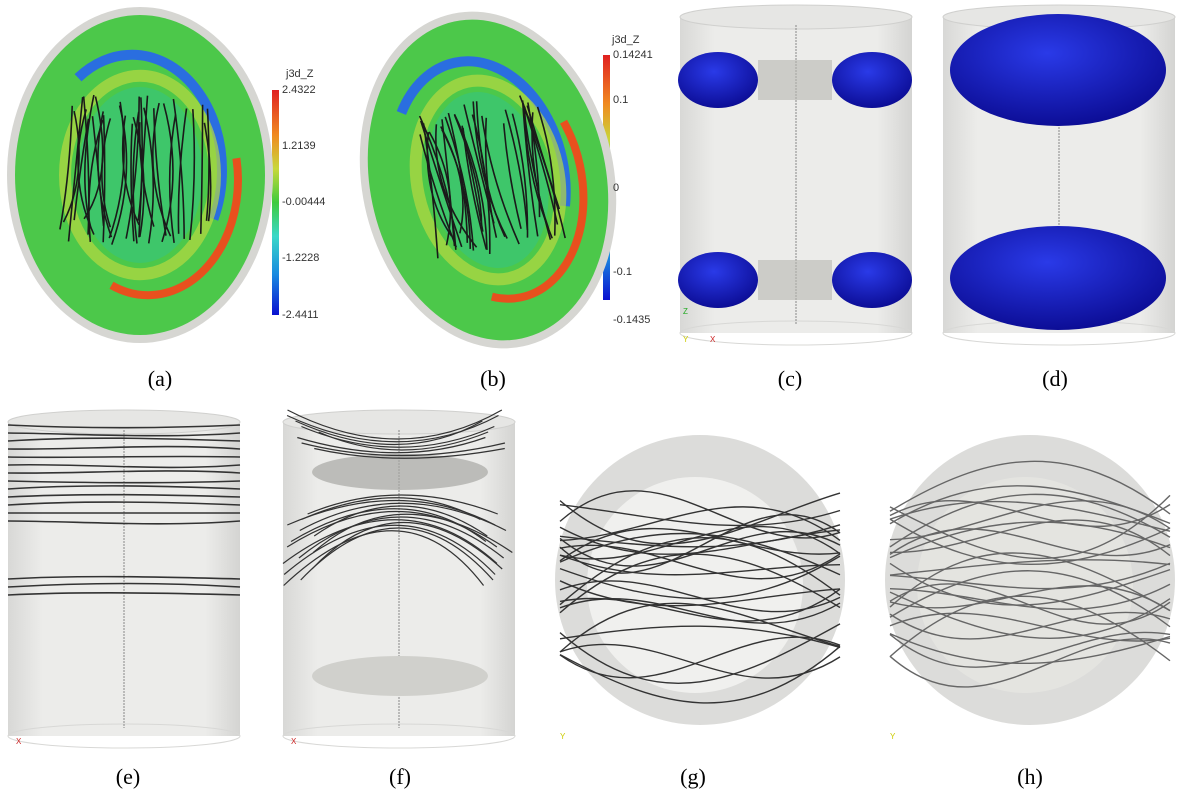 The height and width of the screenshot is (798, 1179). I want to click on caption: (e), so click(128, 776).